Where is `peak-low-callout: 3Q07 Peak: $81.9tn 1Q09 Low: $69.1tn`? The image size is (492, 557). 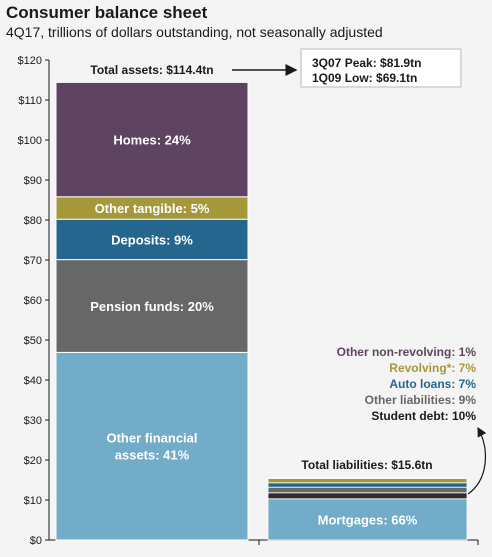 peak-low-callout: 3Q07 Peak: $81.9tn 1Q09 Low: $69.1tn is located at coordinates (381, 68).